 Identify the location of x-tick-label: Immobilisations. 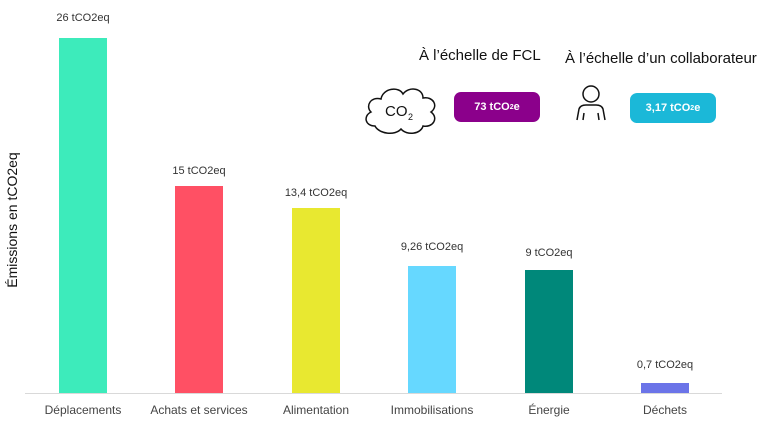
(432, 410).